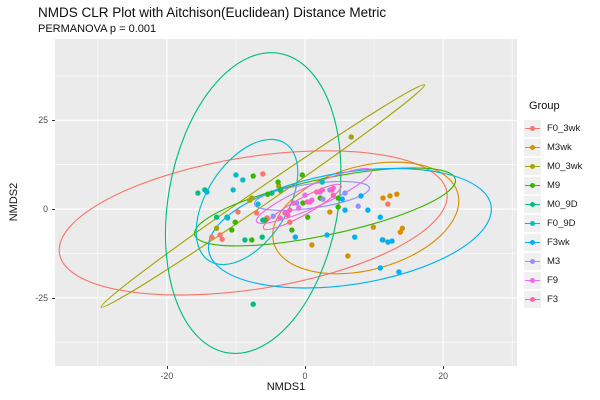  I want to click on legend-item-F3: F3, so click(553, 299).